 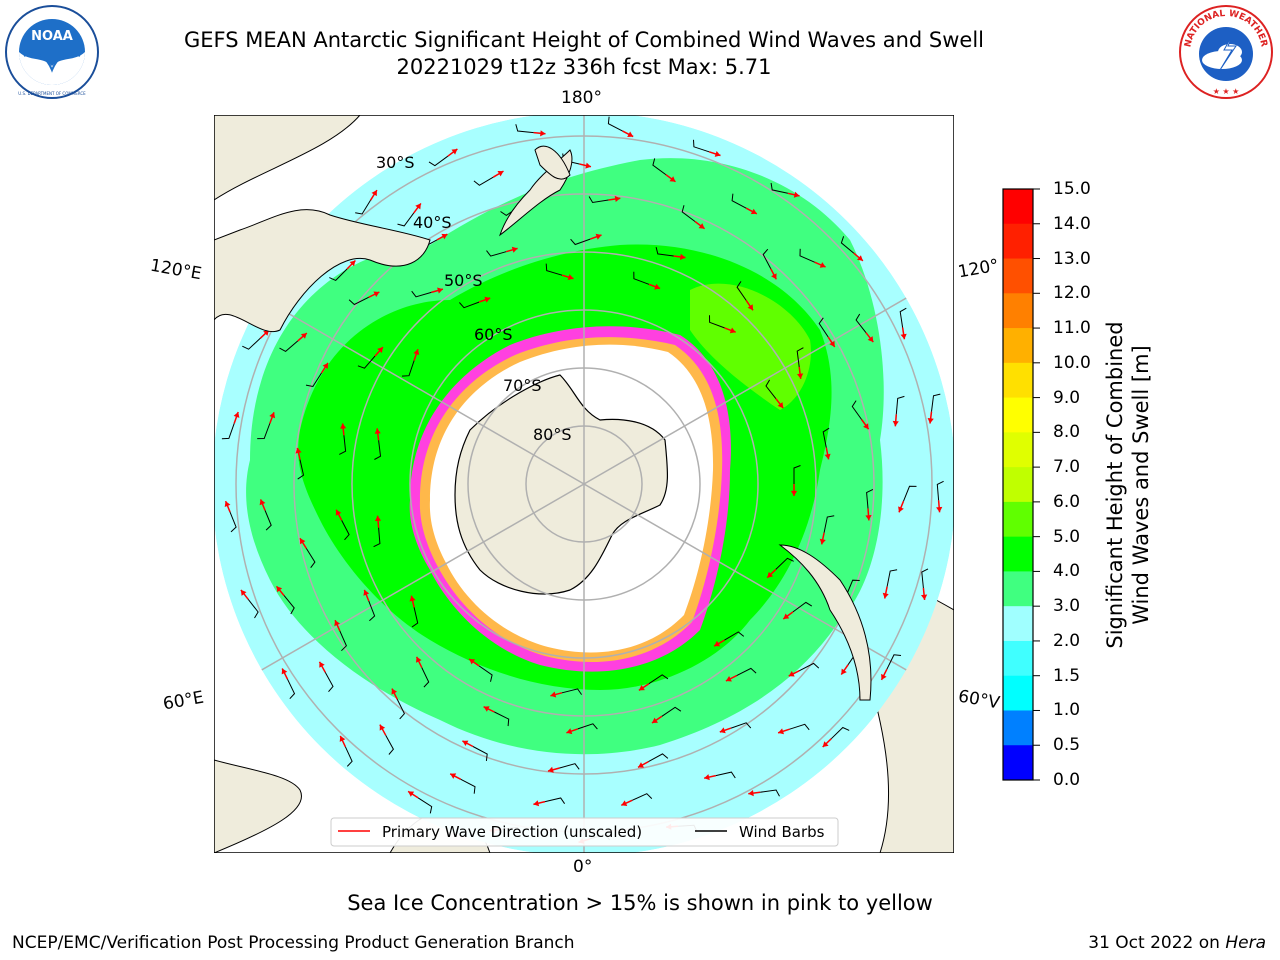 What do you see at coordinates (1072, 362) in the screenshot?
I see `colorbar-tick-label: 10.0` at bounding box center [1072, 362].